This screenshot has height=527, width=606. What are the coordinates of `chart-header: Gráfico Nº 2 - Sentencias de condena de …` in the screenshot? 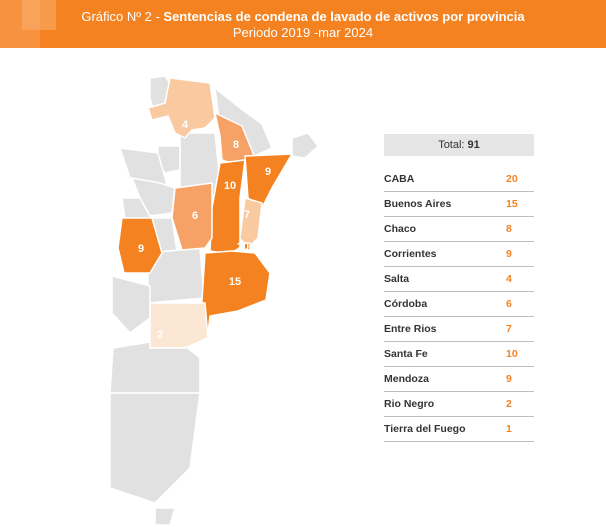 It's located at (303, 24).